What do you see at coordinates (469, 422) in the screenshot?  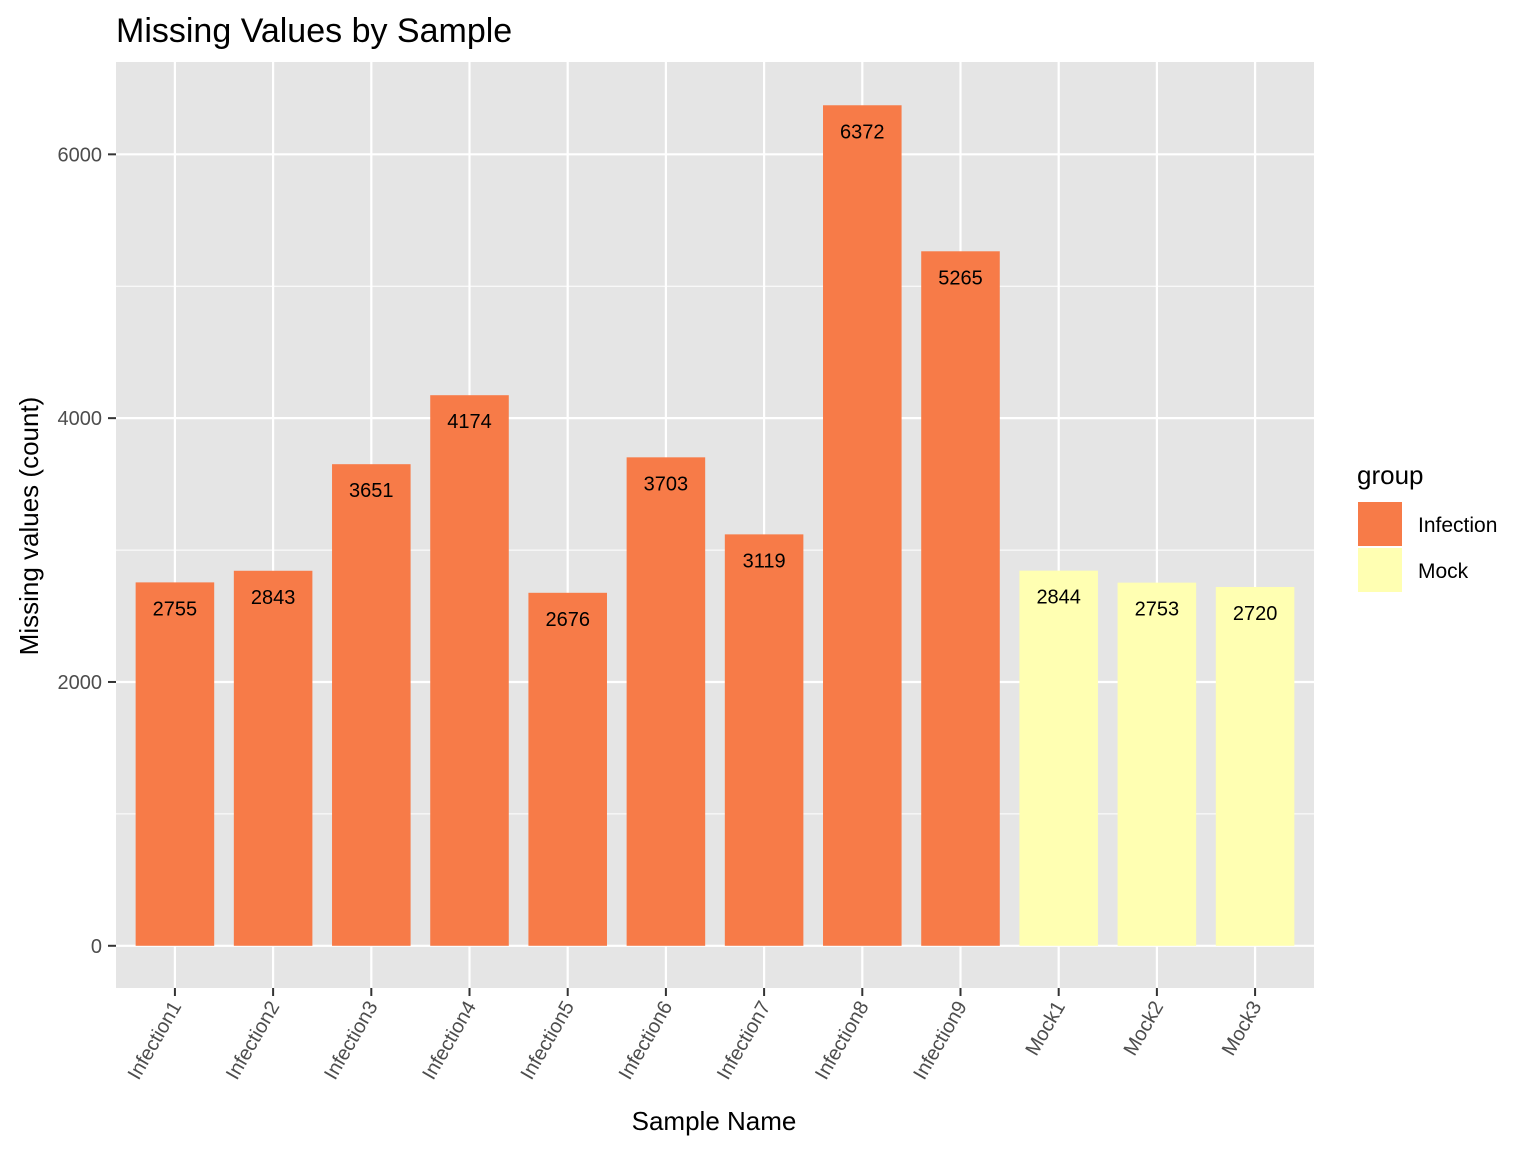 I see `data-label: 4174` at bounding box center [469, 422].